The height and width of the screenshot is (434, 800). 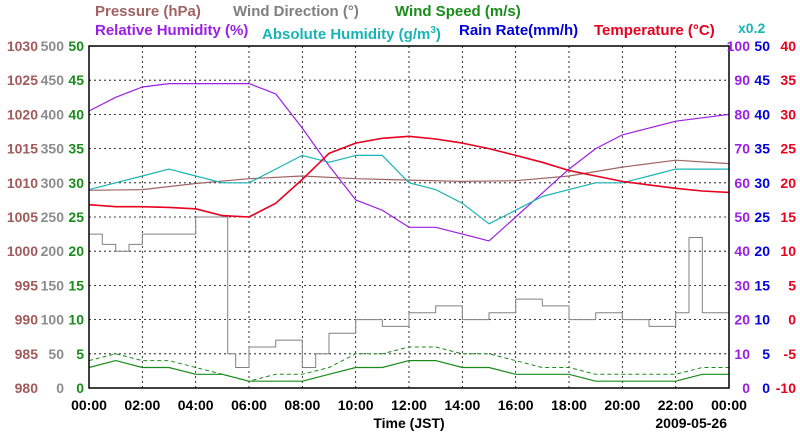 I want to click on tick-label-wind-direction: 200, so click(x=53, y=251).